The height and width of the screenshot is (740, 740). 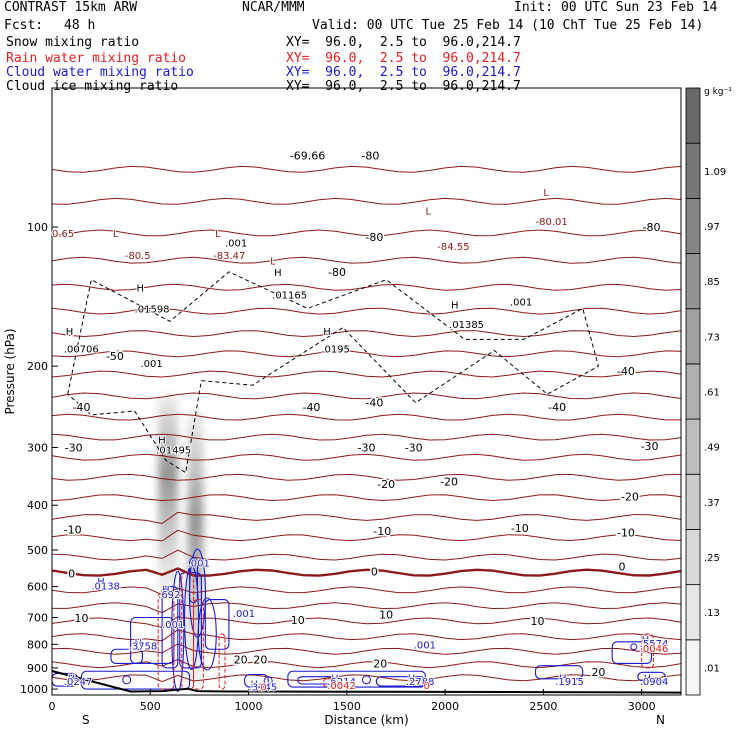 I want to click on contour-annotation: .2788, so click(x=420, y=682).